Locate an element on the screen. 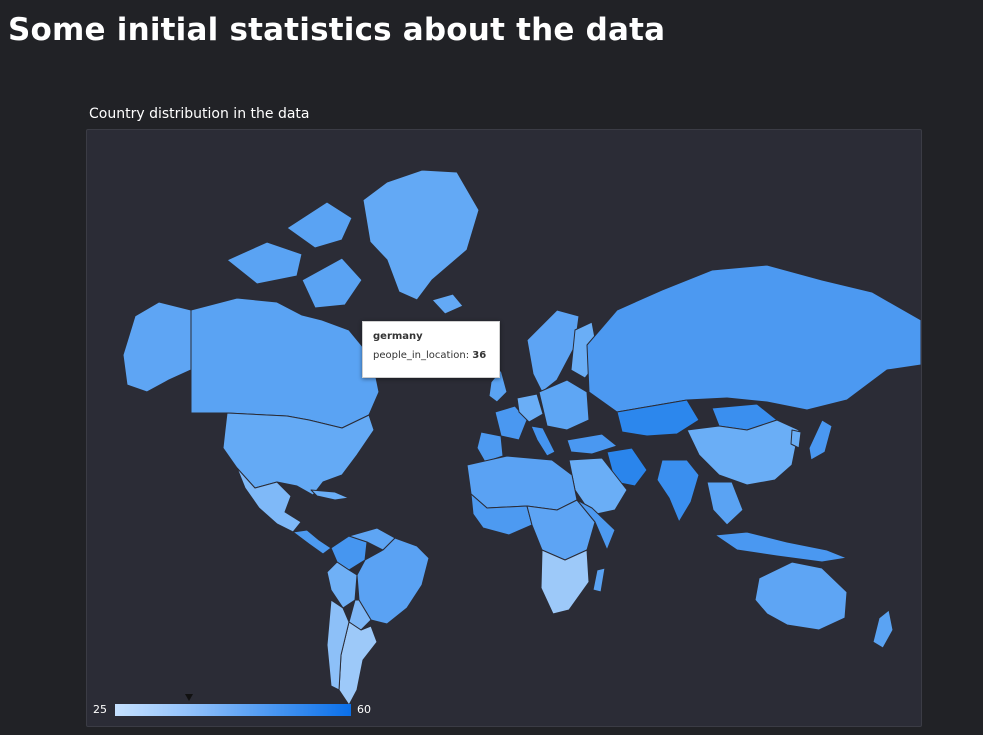 This screenshot has height=735, width=983. region-turkey is located at coordinates (592, 444).